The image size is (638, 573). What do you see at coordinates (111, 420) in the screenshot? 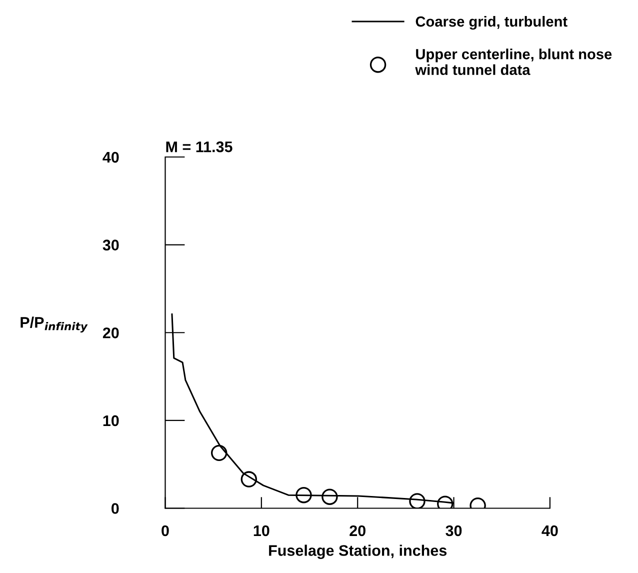
I see `y-tick-label: 10` at bounding box center [111, 420].